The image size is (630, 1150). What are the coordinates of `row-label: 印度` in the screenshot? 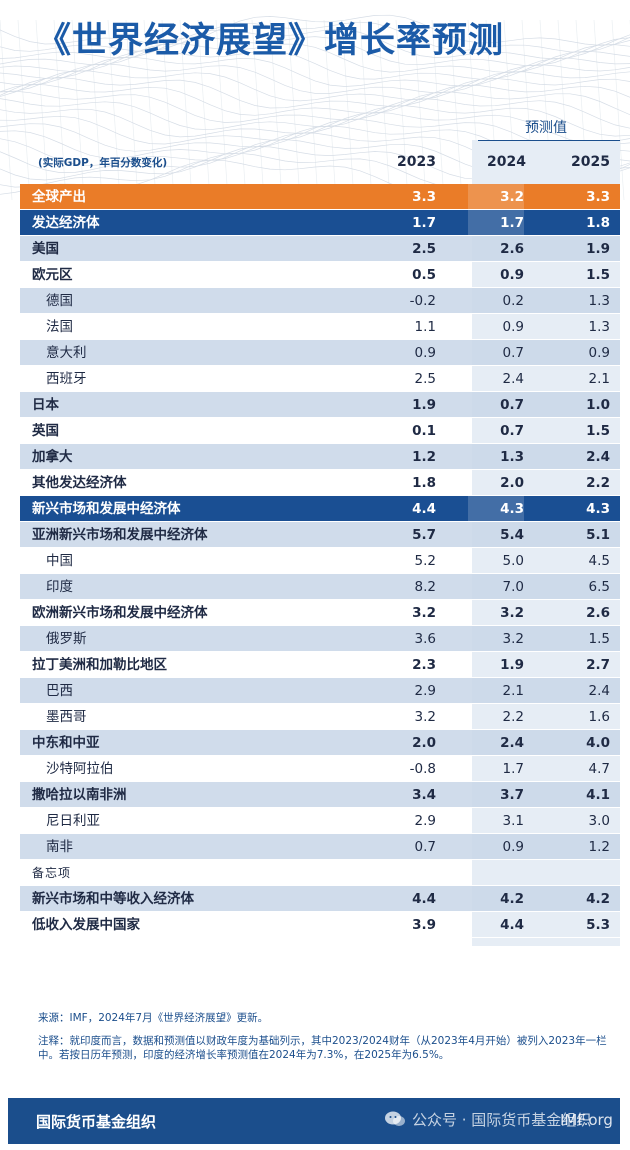 It's located at (59, 587).